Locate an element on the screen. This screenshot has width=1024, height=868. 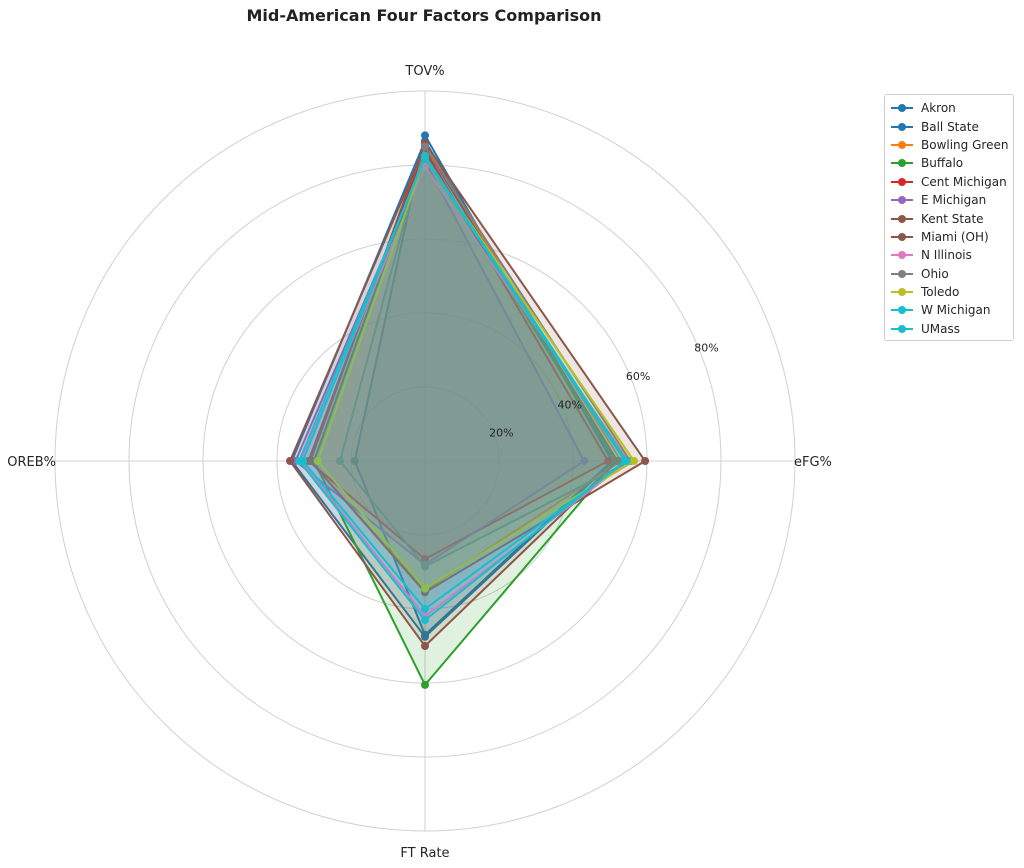
legend-item: Miami (OH) is located at coordinates (949, 237).